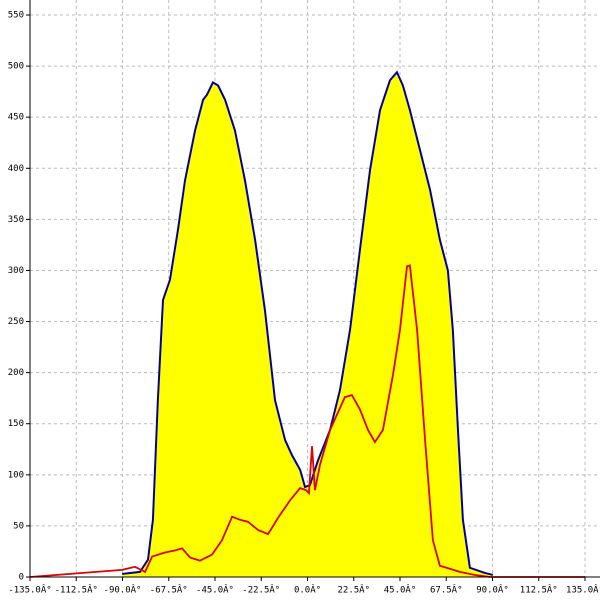  What do you see at coordinates (16, 271) in the screenshot?
I see `y-tick-label: 300` at bounding box center [16, 271].